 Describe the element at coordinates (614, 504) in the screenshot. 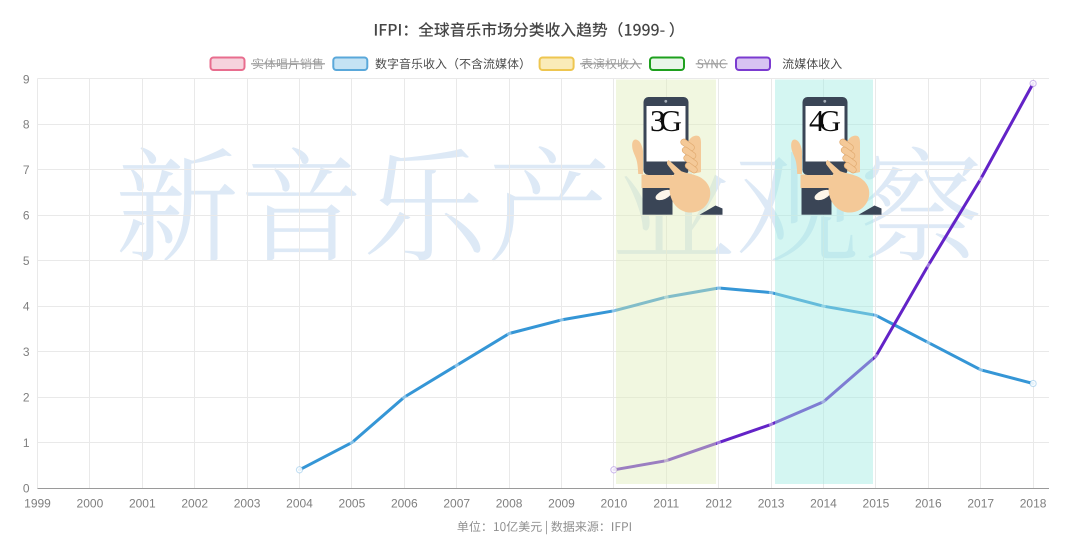

I see `svg-text: 2010` at that location.